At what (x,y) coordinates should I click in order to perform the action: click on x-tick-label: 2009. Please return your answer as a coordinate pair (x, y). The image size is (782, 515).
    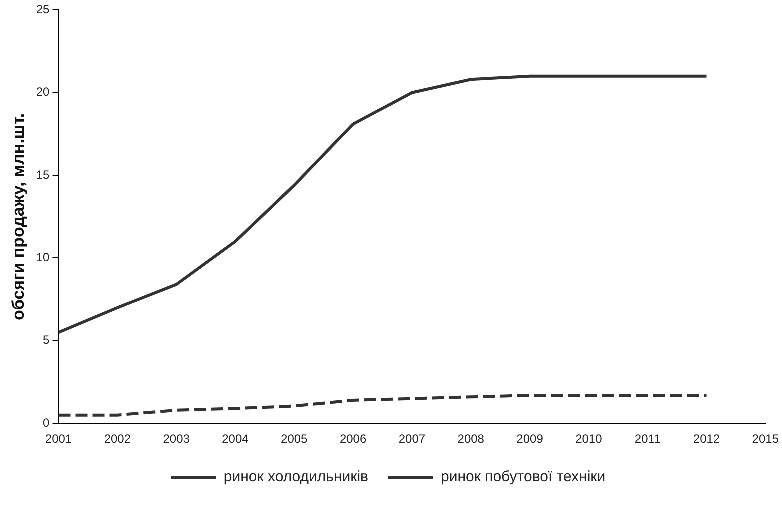
    Looking at the image, I should click on (530, 439).